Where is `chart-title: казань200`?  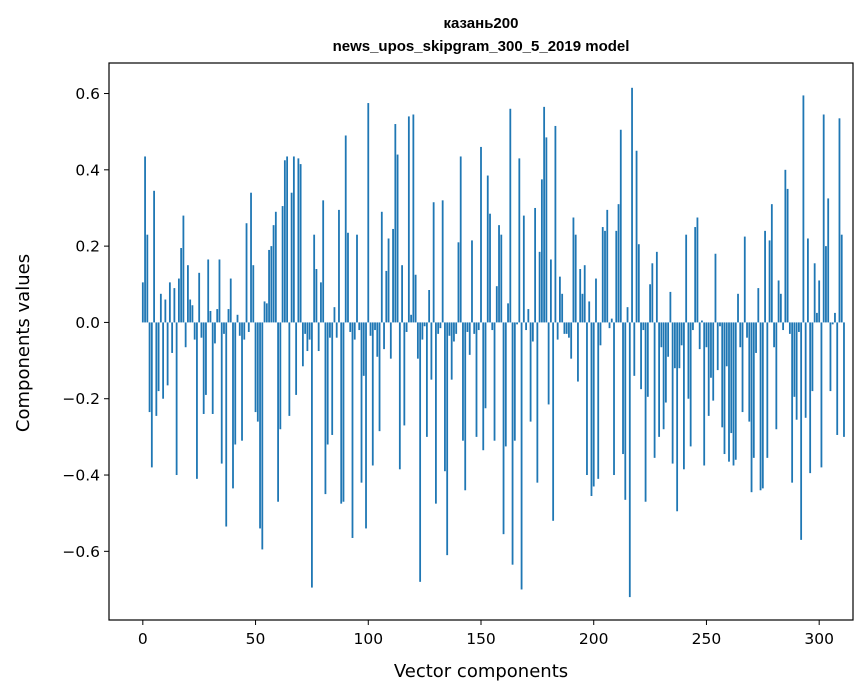
chart-title: казань200 is located at coordinates (481, 23).